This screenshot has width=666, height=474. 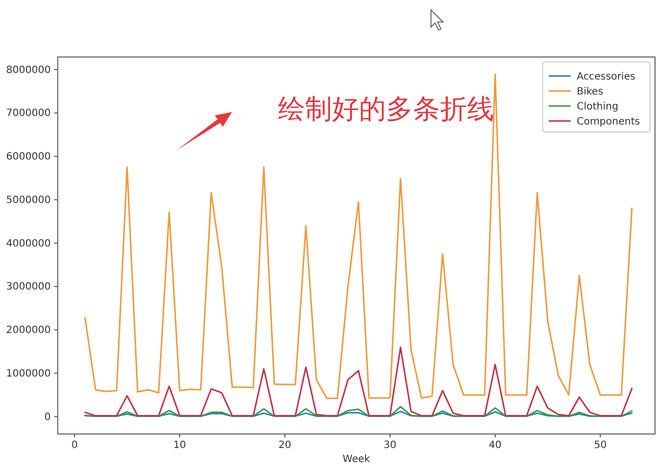 What do you see at coordinates (390, 446) in the screenshot?
I see `x-tick-label: 30` at bounding box center [390, 446].